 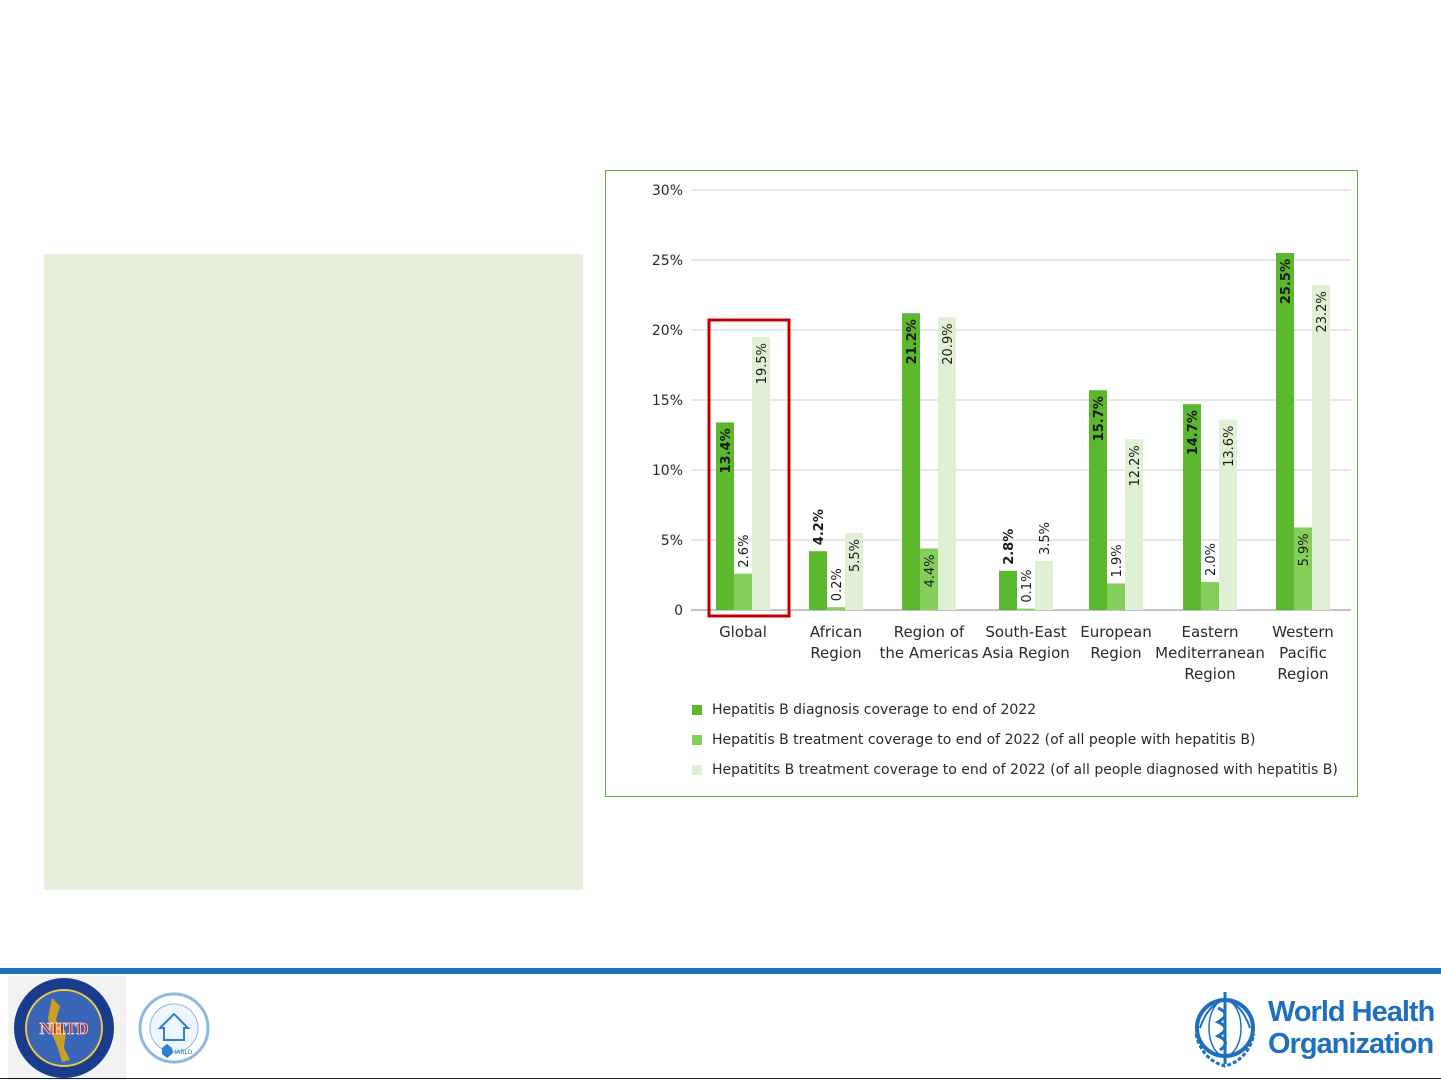 What do you see at coordinates (1025, 632) in the screenshot?
I see `x-tick-label: South-East` at bounding box center [1025, 632].